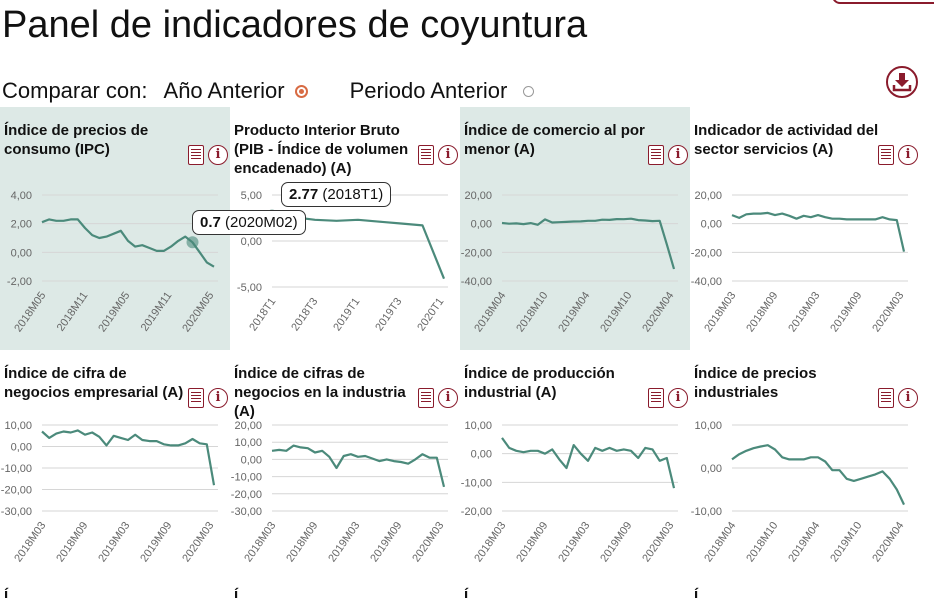 The height and width of the screenshot is (598, 934). I want to click on highlighted-data-point, so click(192, 242).